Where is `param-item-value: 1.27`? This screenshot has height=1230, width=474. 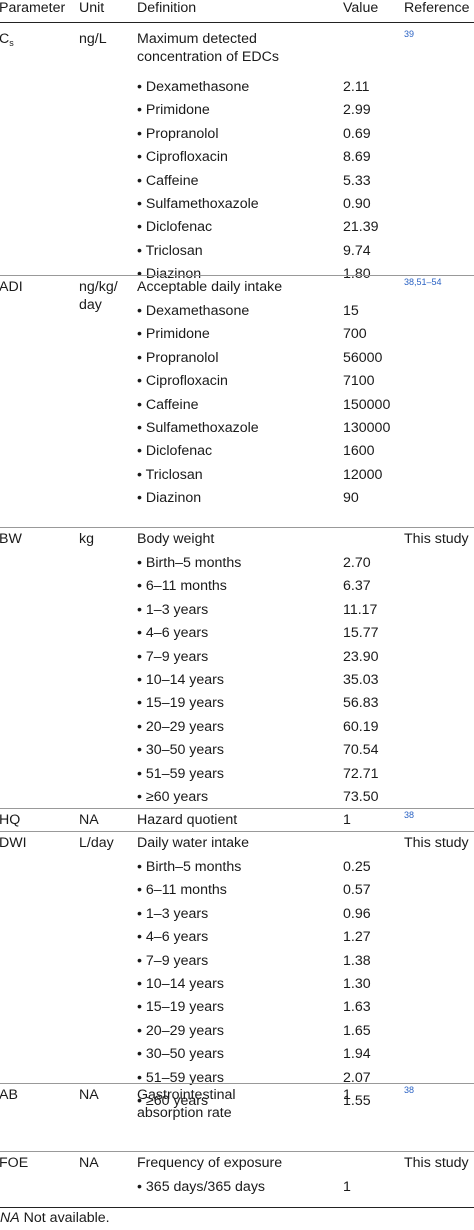 param-item-value: 1.27 is located at coordinates (357, 937).